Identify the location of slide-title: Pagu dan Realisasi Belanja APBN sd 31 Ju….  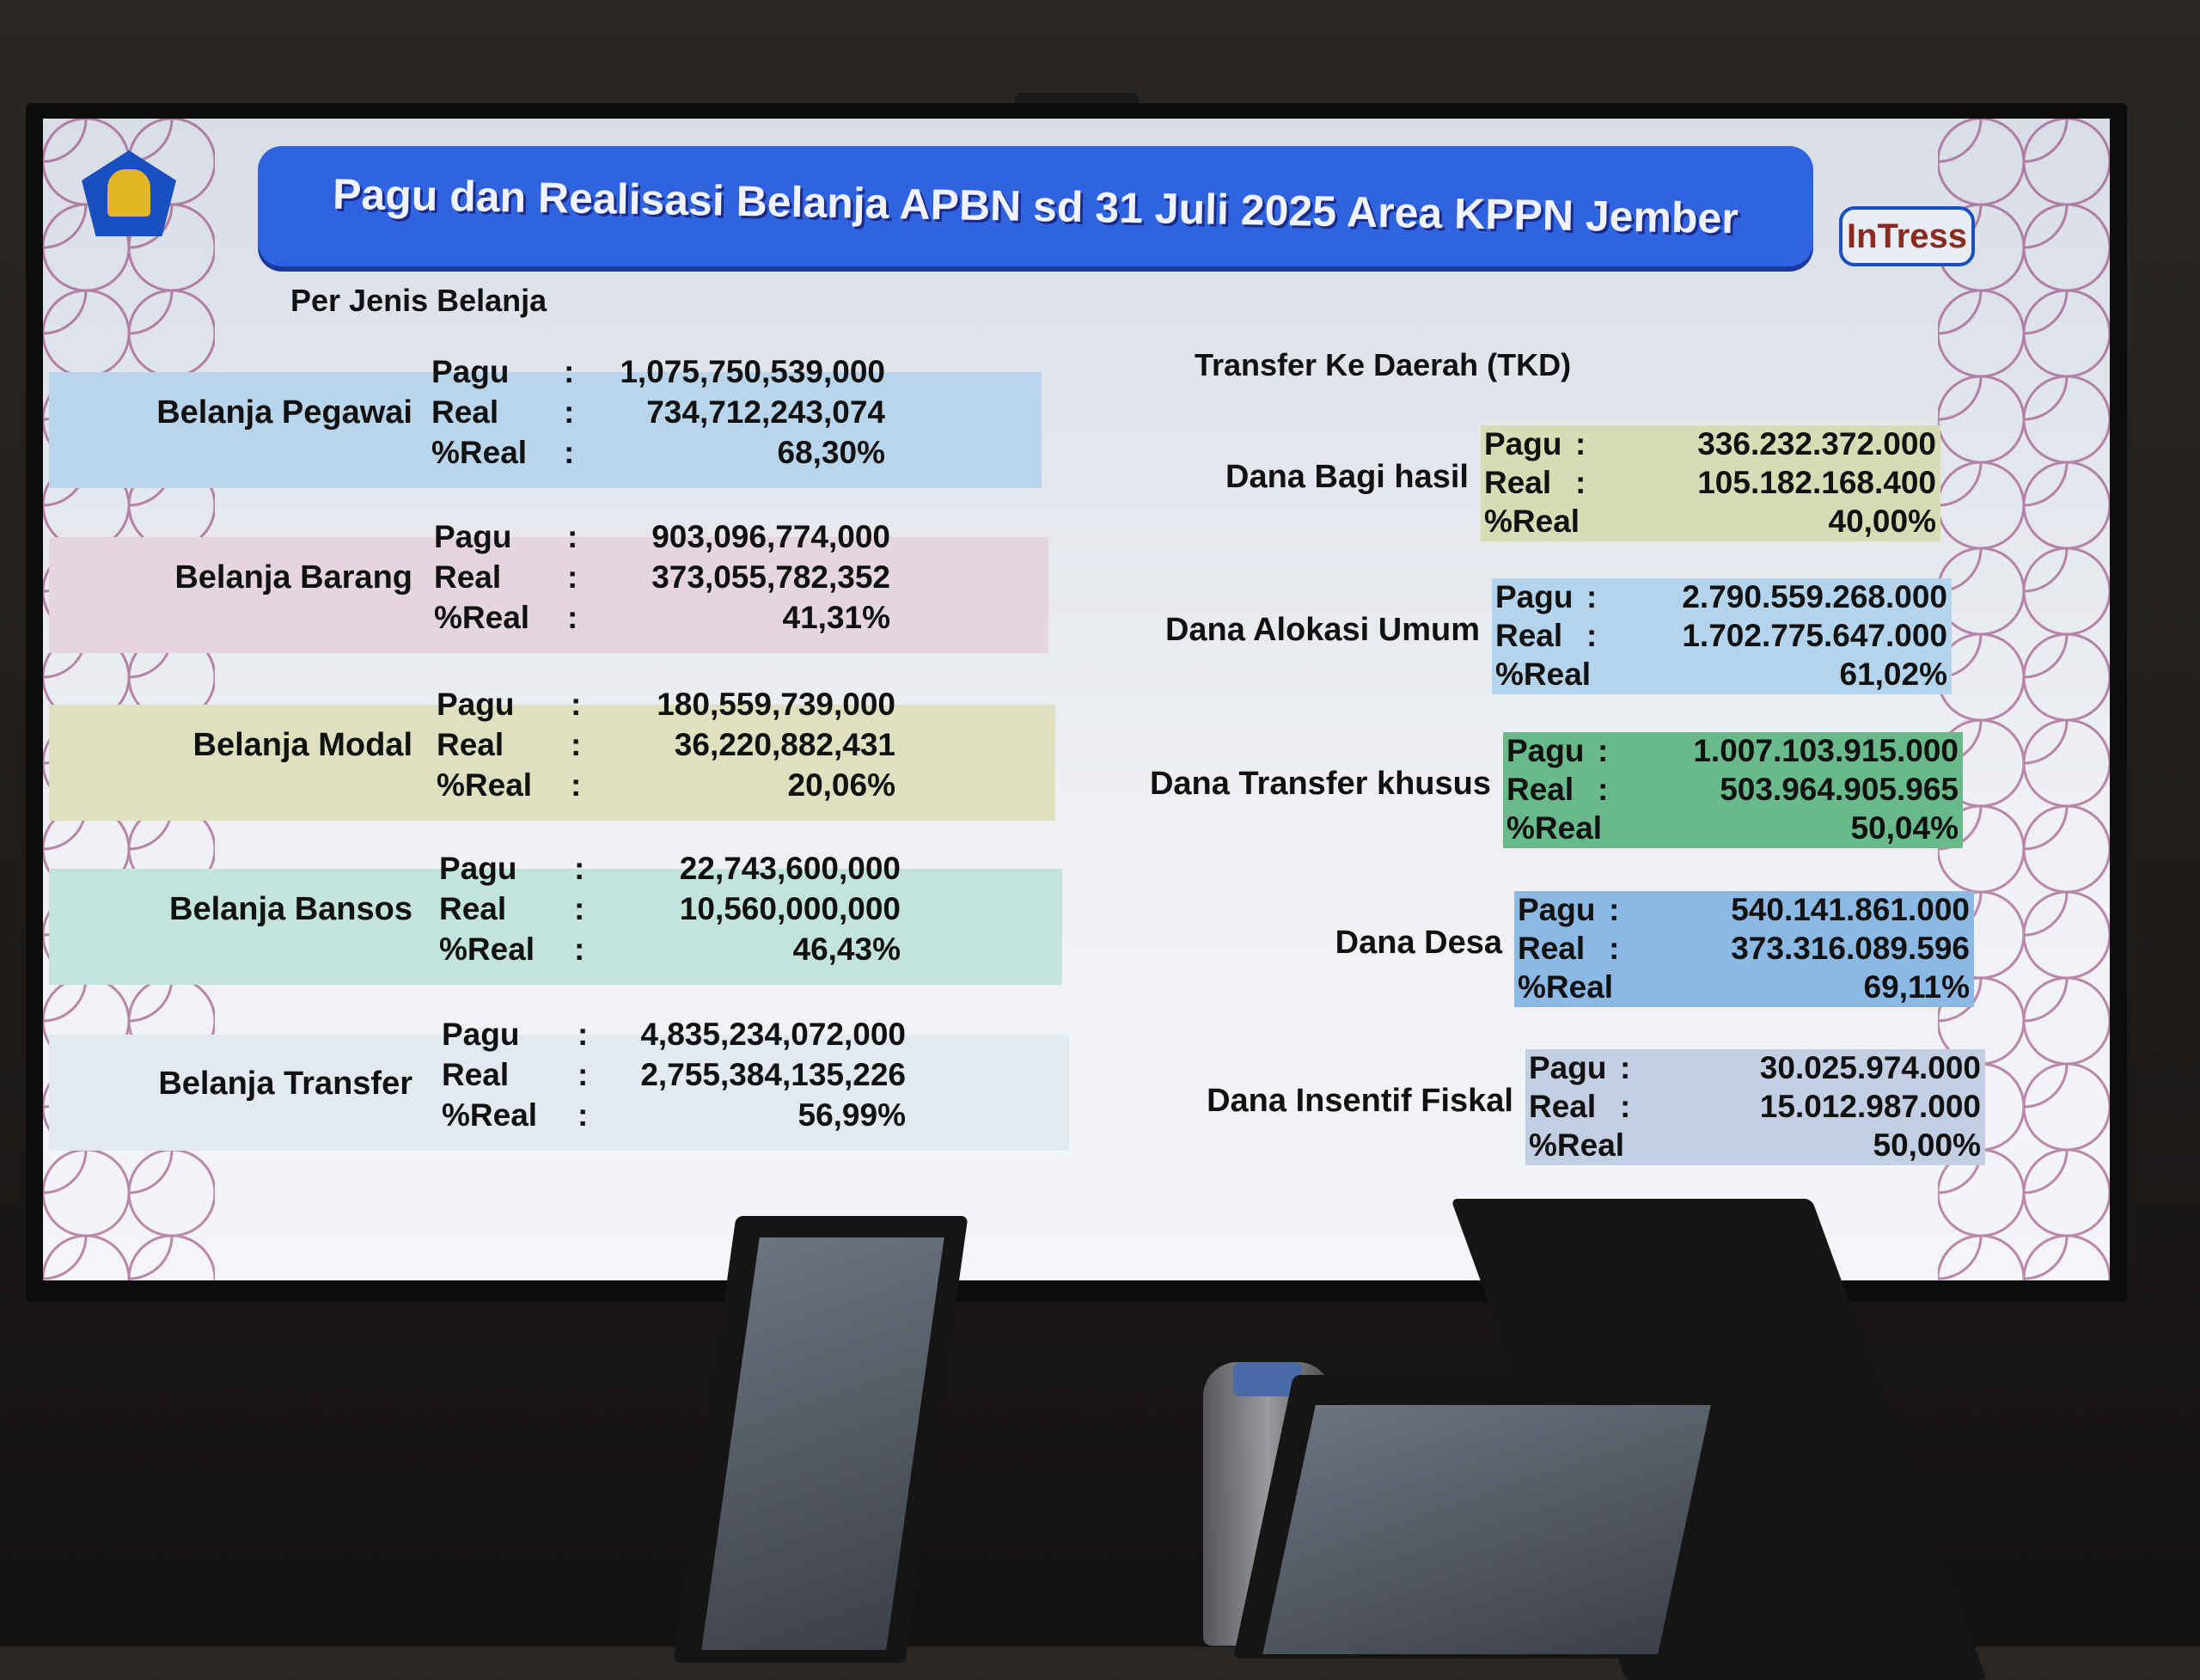
(1035, 205).